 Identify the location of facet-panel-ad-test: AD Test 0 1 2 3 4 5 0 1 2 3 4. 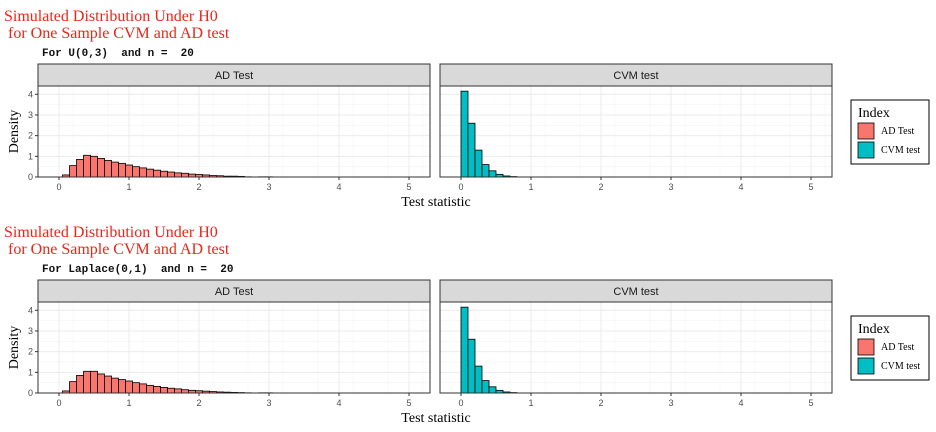
(229, 127).